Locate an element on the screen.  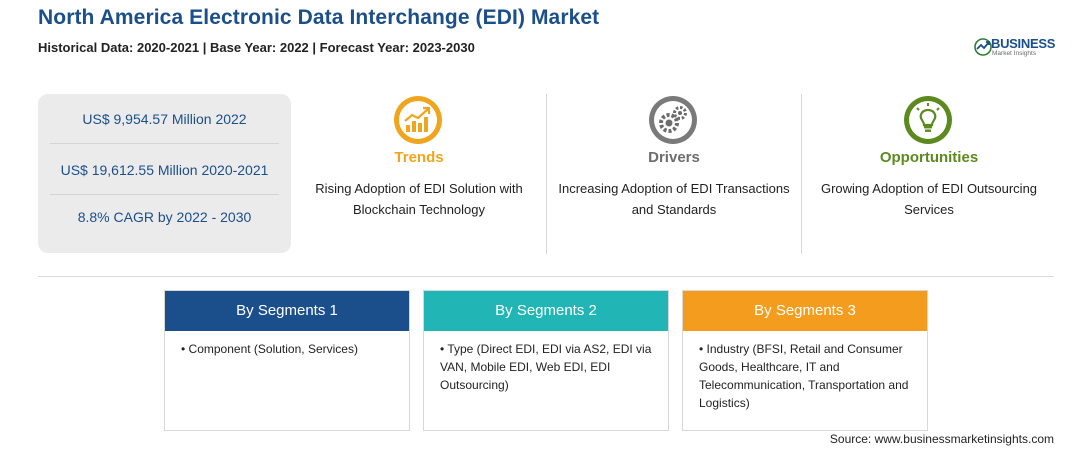
stat-cagr: 8.8% CAGR by 2022 - 2030 is located at coordinates (164, 217).